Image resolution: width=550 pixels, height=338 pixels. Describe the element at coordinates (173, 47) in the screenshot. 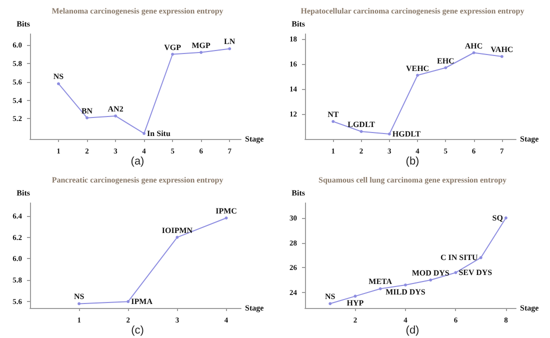

I see `annotation: VGP` at that location.